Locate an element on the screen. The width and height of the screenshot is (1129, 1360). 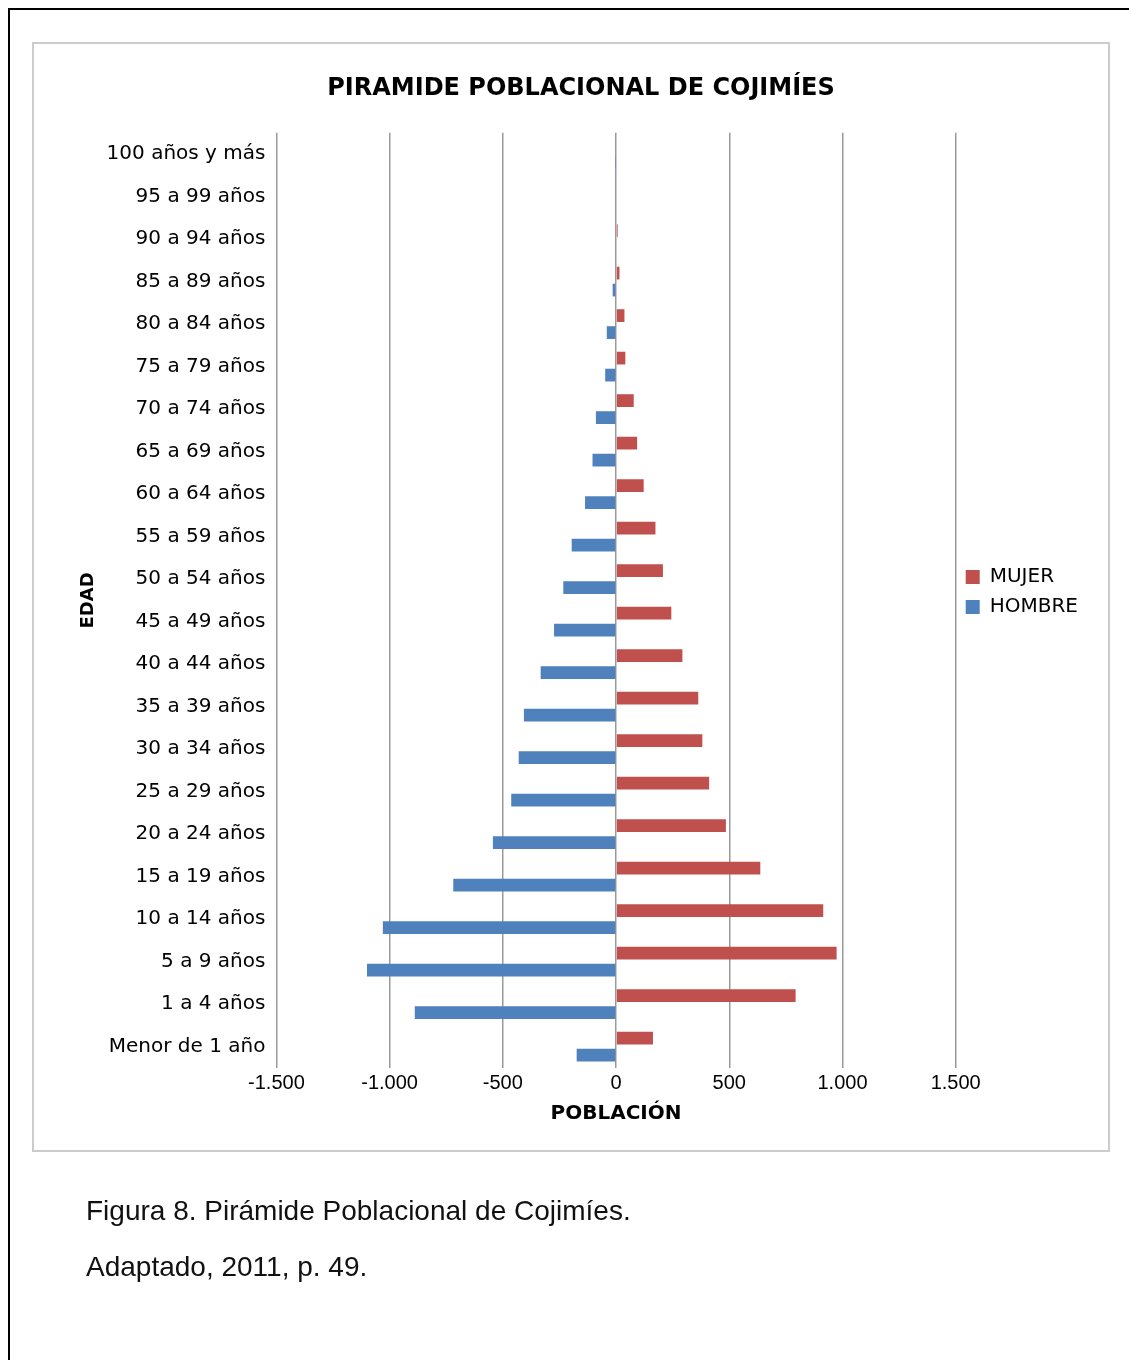
y-tick-label: 80 a 84 años is located at coordinates (200, 322).